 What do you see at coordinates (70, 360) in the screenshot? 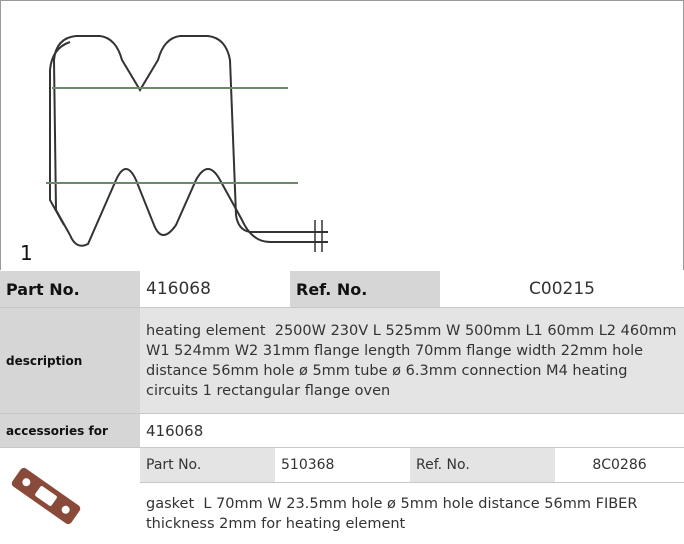
I see `description-label: description` at bounding box center [70, 360].